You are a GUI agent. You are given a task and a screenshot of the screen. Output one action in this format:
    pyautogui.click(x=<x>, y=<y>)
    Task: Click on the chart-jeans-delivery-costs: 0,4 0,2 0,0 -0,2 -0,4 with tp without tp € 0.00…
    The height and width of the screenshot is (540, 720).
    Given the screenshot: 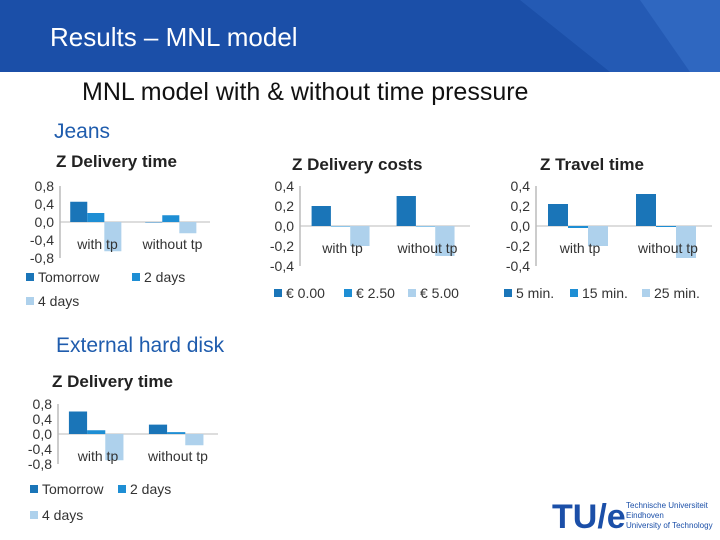 What is the action you would take?
    pyautogui.click(x=370, y=239)
    